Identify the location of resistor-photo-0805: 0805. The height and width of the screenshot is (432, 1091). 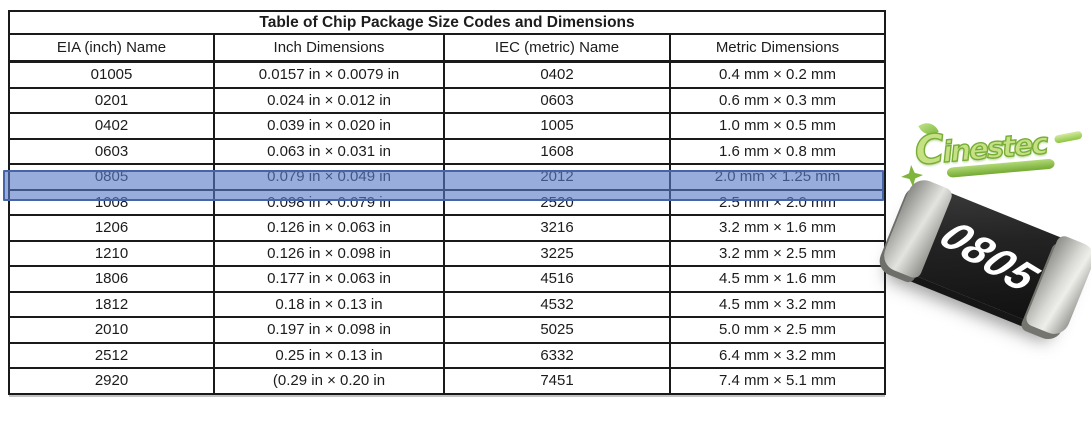
(985, 257).